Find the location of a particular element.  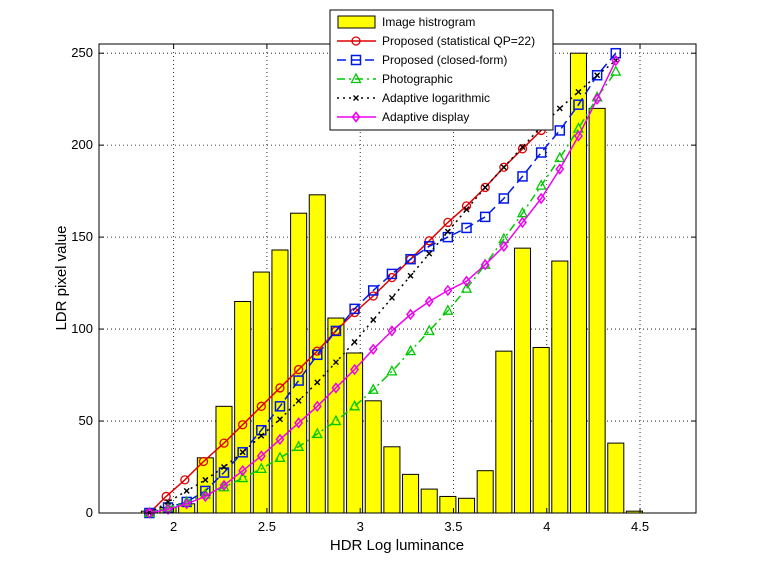

y-tick-label: 100 is located at coordinates (82, 328).